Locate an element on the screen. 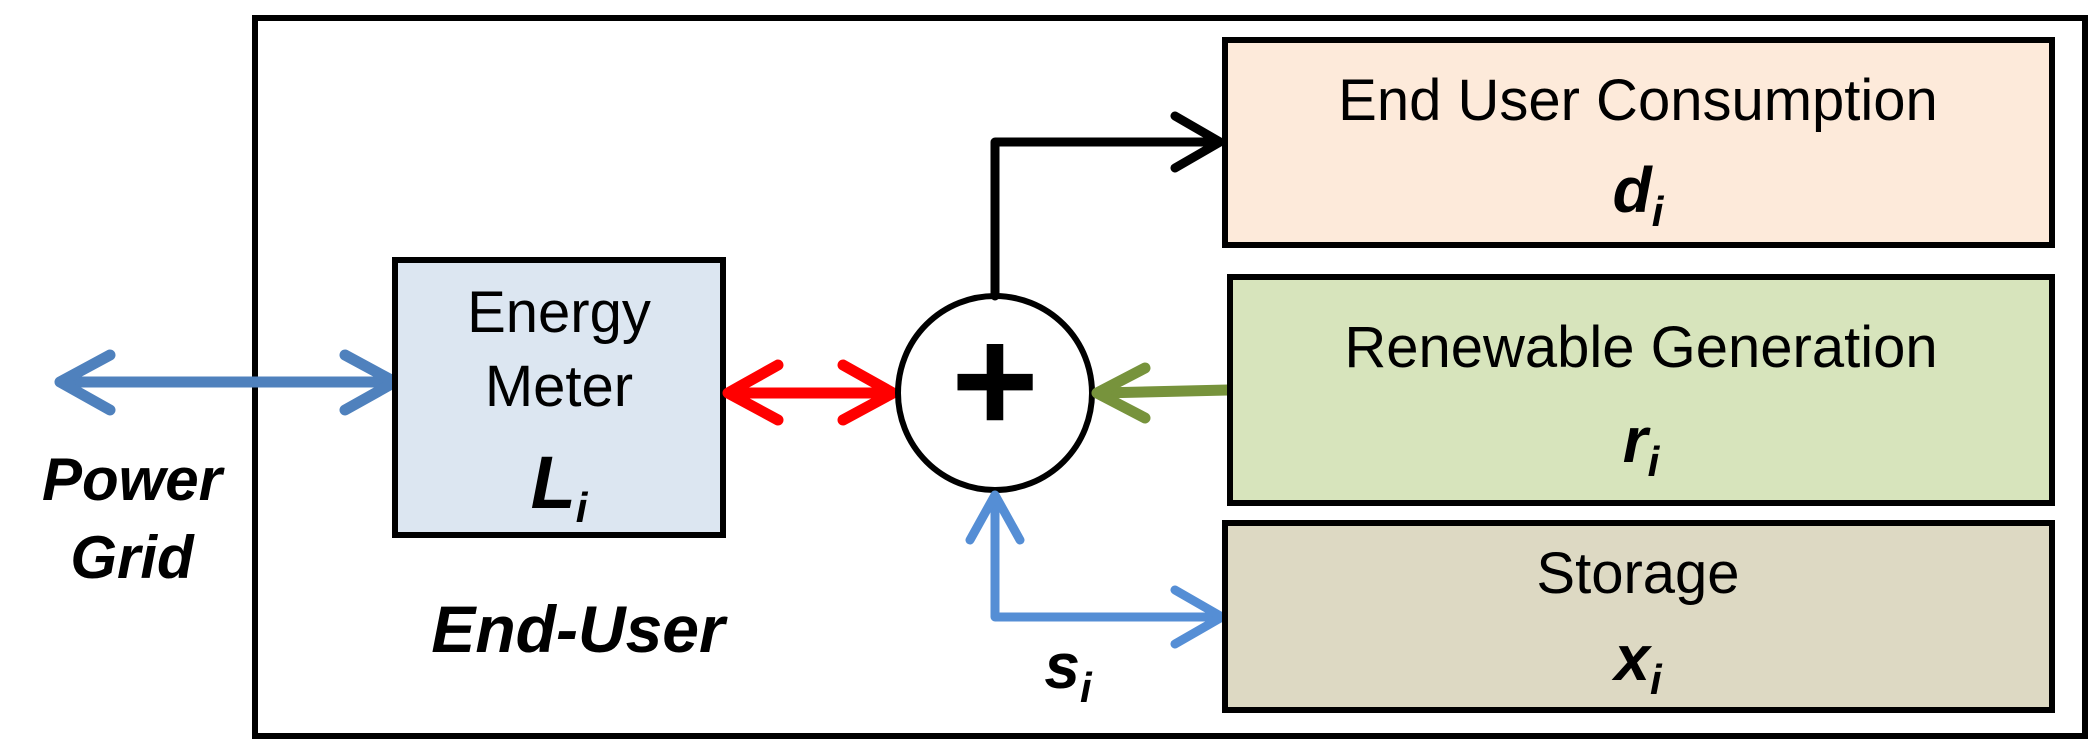 The image size is (2100, 750). end-user-label: End-User is located at coordinates (579, 629).